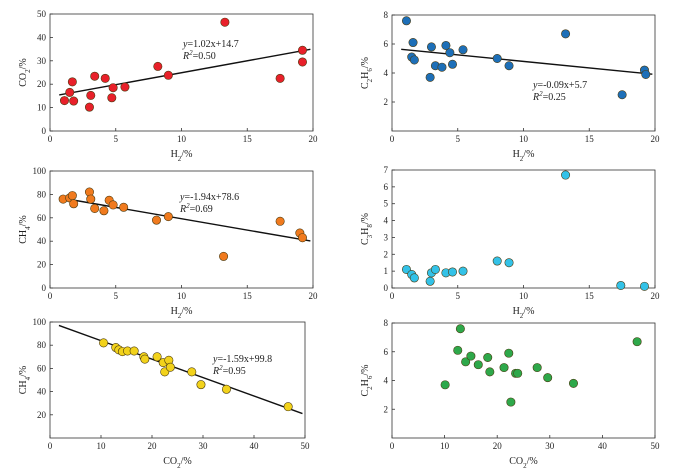 Image resolution: width=685 pixels, height=472 pixels. What do you see at coordinates (42, 368) in the screenshot?
I see `y-tick-label: 60` at bounding box center [42, 368].